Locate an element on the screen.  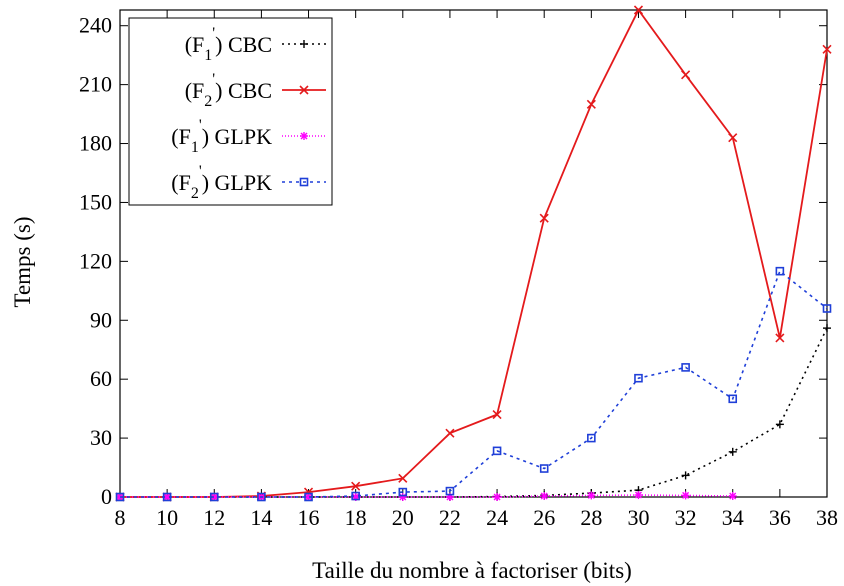
x-tick-label: 34 is located at coordinates (733, 517).